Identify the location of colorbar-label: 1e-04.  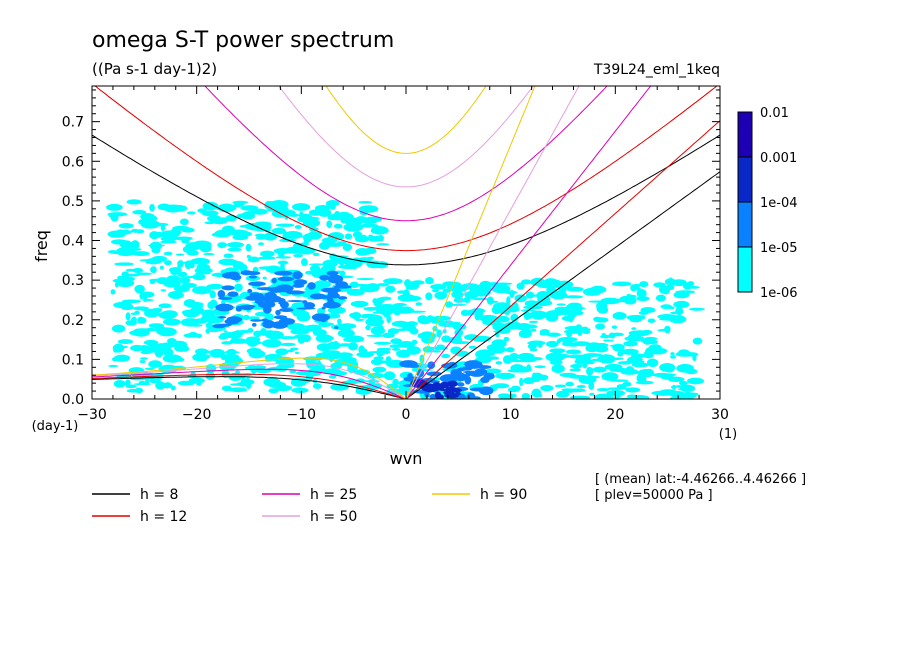
(779, 203).